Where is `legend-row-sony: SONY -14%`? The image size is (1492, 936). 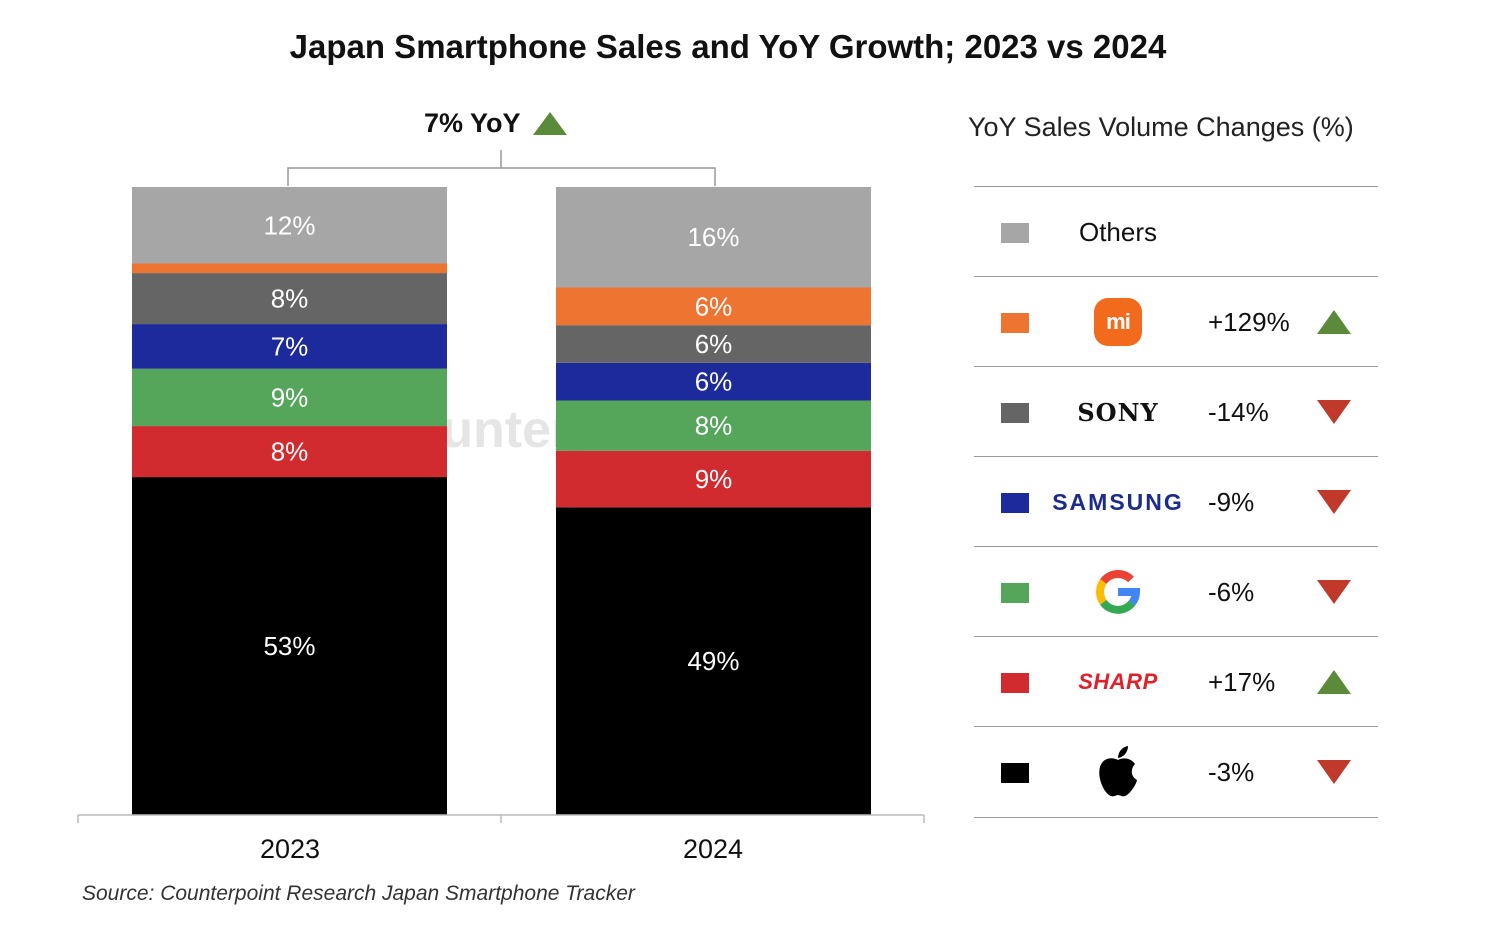
legend-row-sony: SONY -14% is located at coordinates (1176, 411).